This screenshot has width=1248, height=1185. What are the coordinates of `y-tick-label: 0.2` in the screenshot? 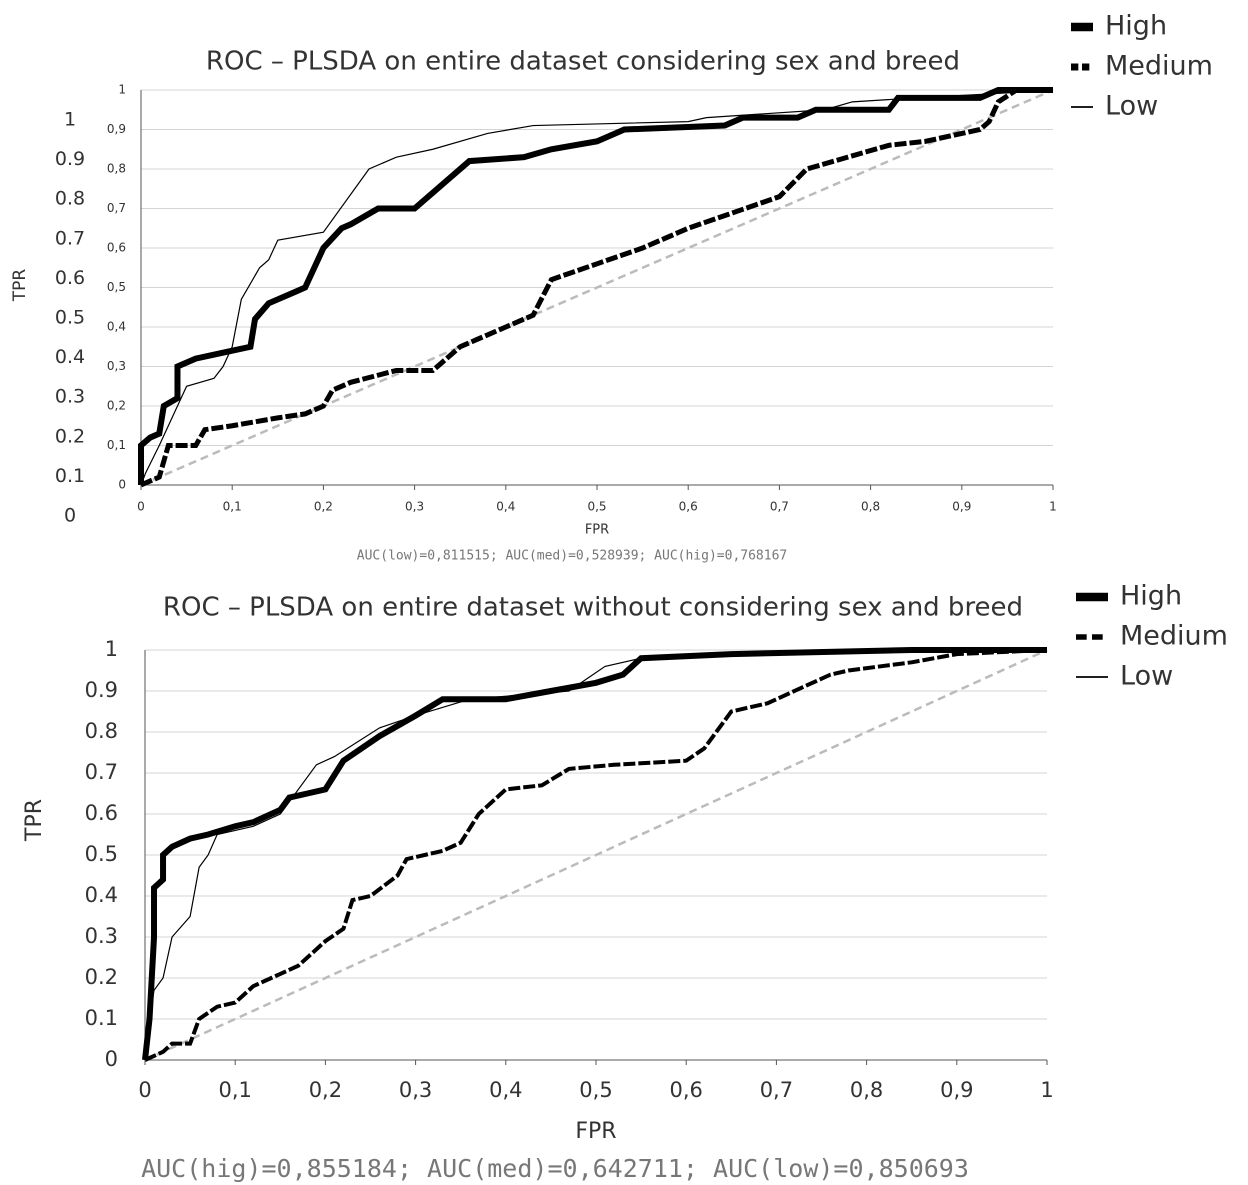 It's located at (101, 977).